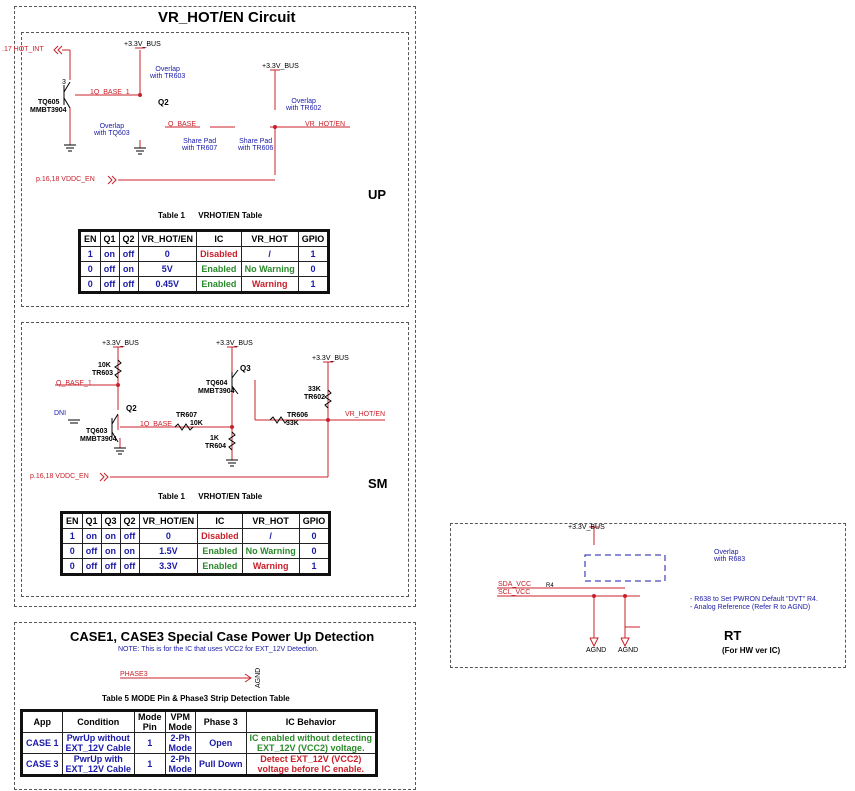  I want to click on dni-label: DNI, so click(60, 413).